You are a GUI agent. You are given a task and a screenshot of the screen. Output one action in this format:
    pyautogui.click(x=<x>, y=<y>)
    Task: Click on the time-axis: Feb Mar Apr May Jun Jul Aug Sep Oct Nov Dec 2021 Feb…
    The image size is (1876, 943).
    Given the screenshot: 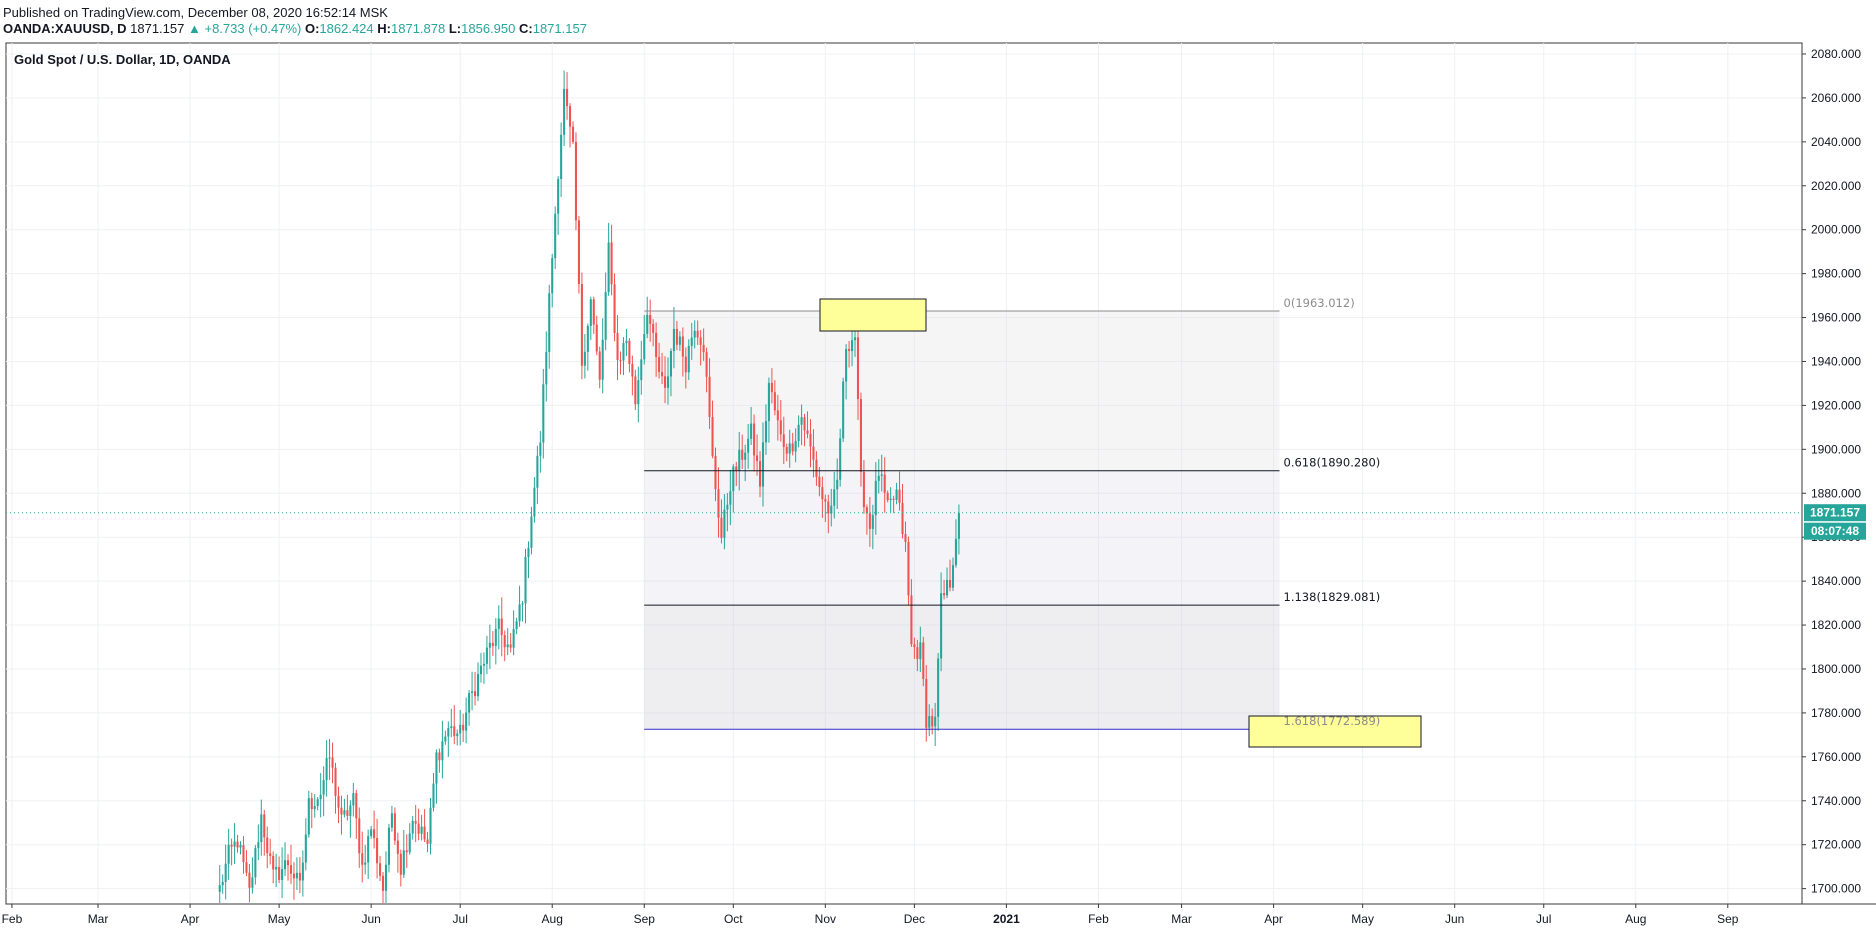 What is the action you would take?
    pyautogui.click(x=870, y=915)
    